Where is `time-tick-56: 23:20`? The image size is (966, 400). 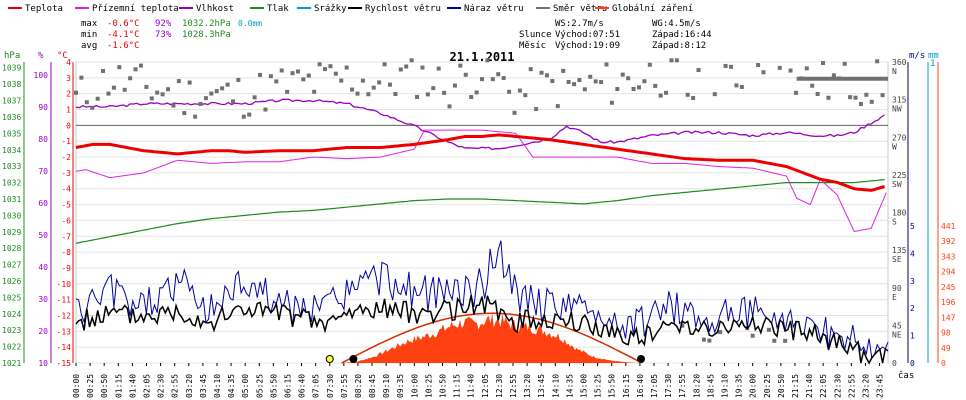 time-tick-56: 23:20 is located at coordinates (865, 386).